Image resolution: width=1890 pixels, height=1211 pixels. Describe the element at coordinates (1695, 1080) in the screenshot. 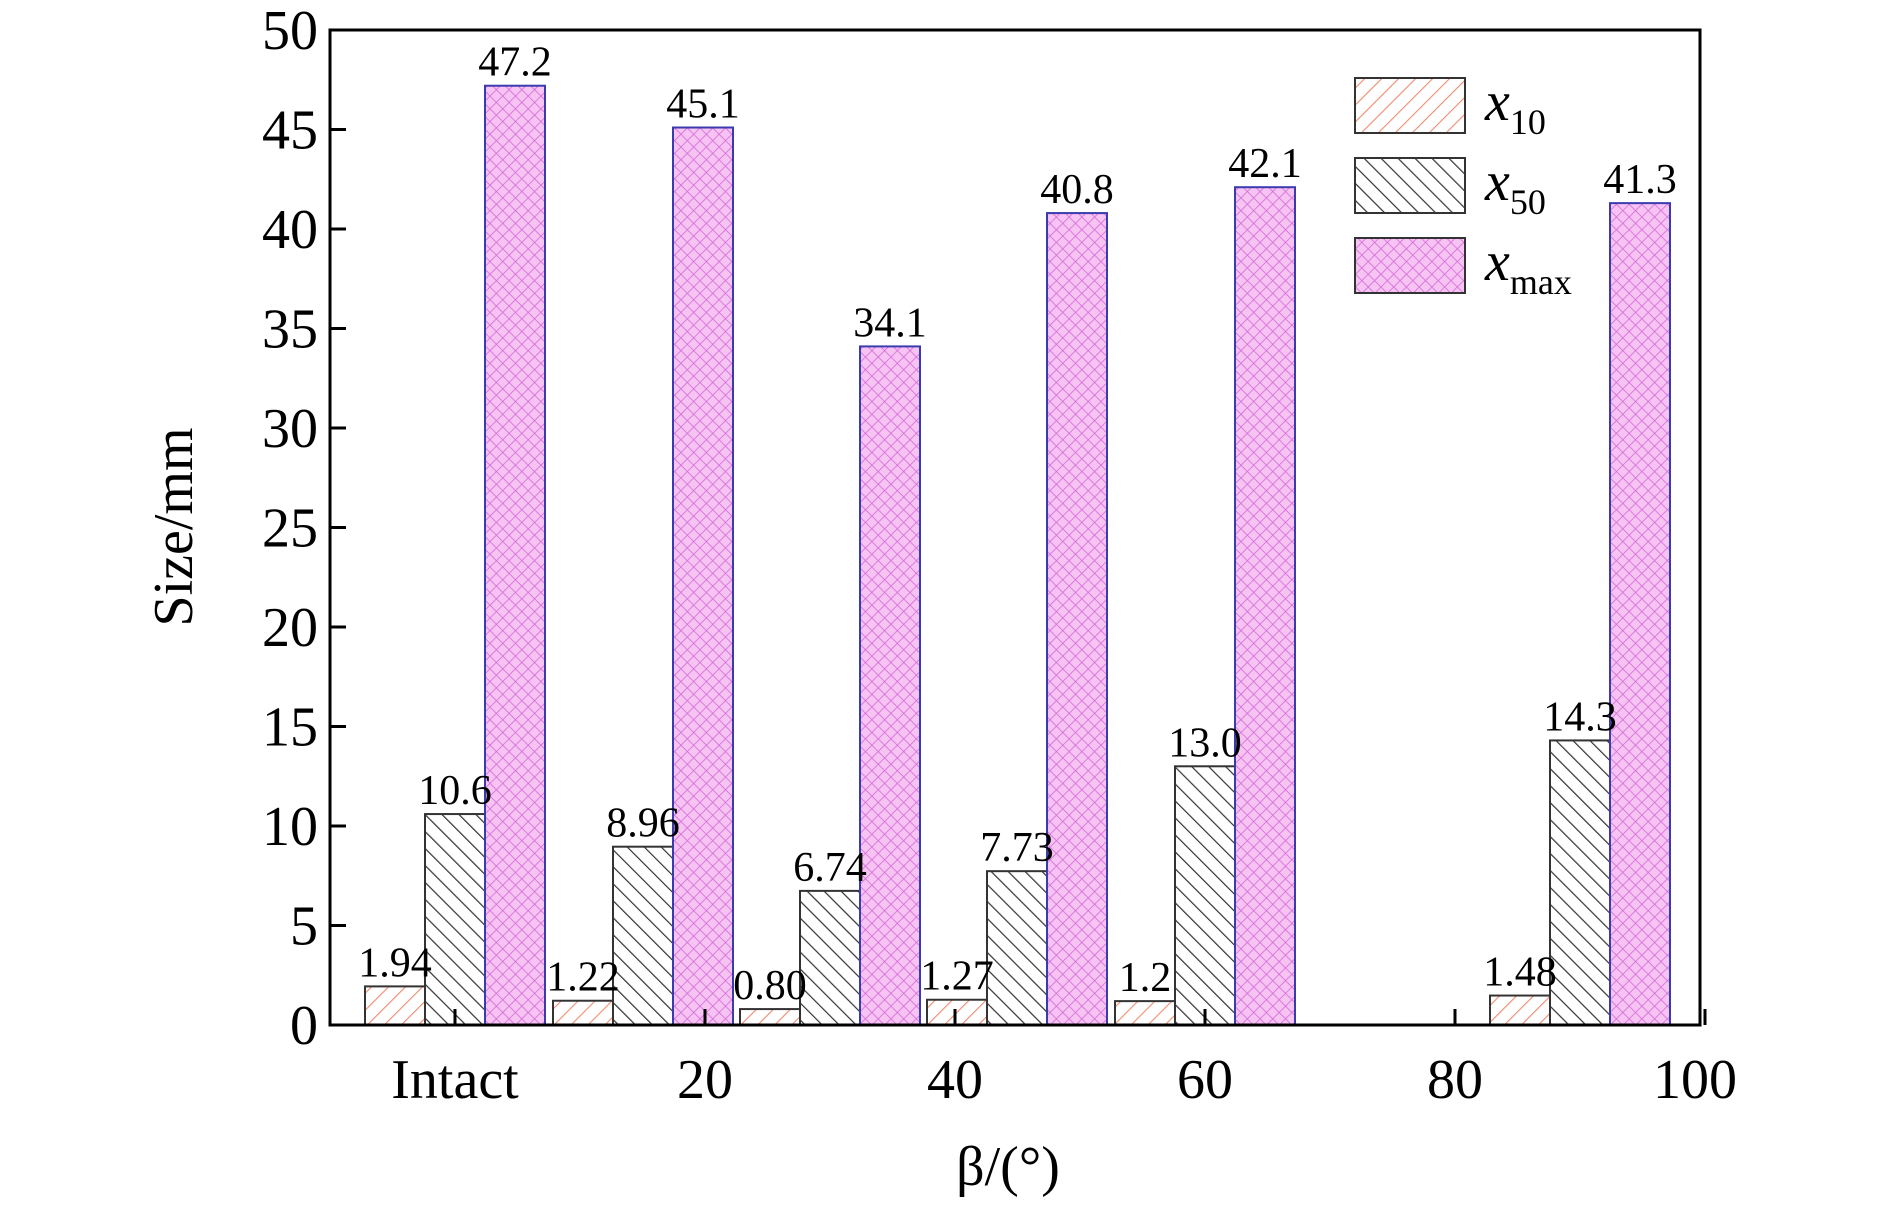

I see `x-tick-label-5: 100` at that location.